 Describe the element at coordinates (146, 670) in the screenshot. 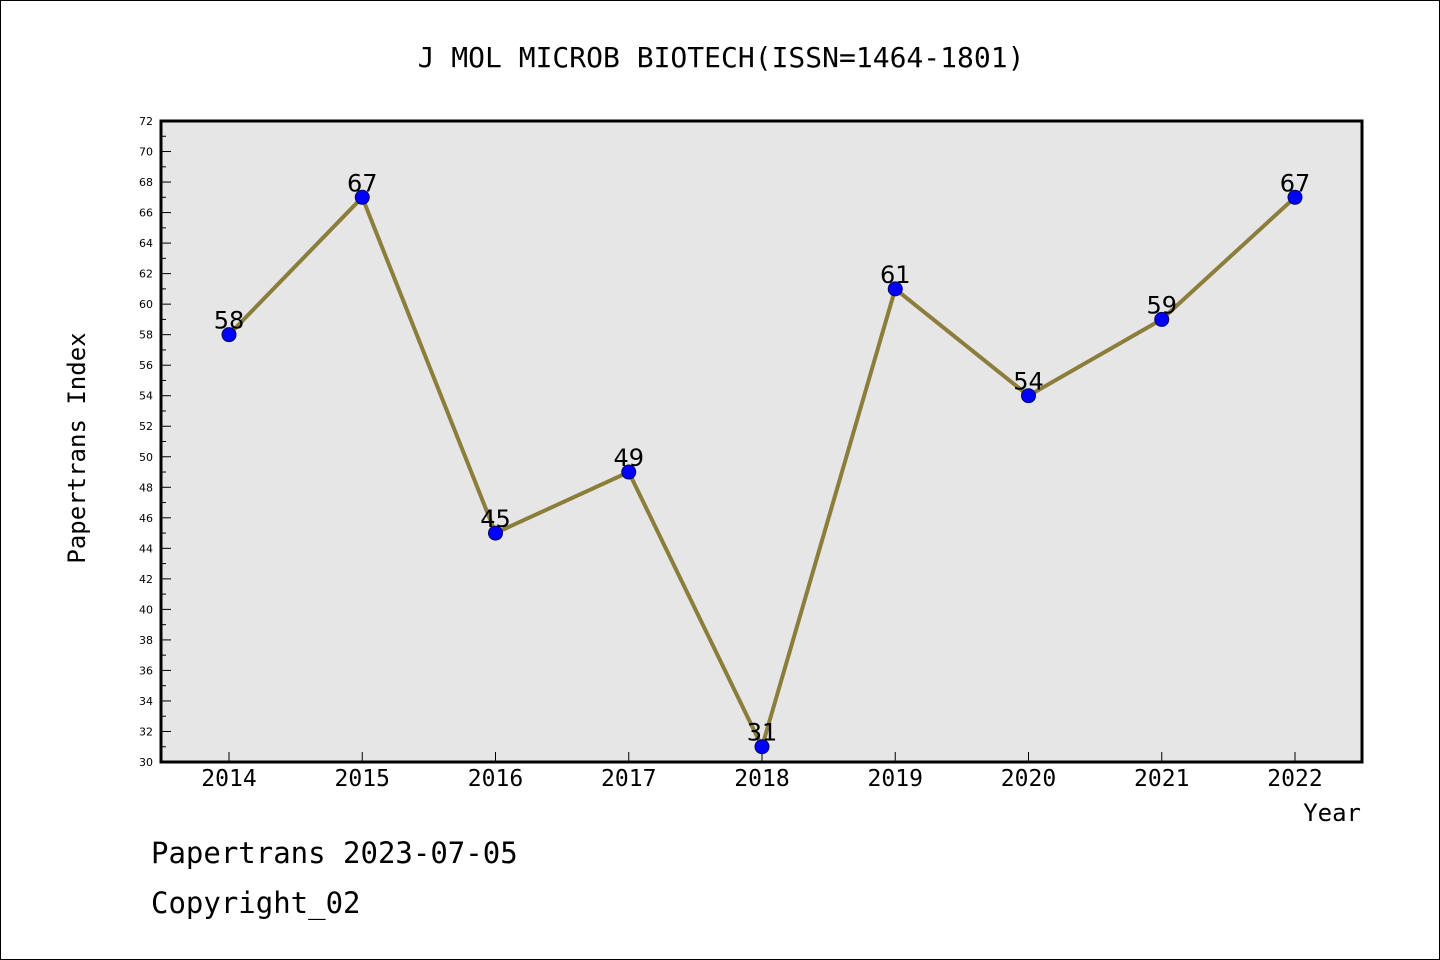

I see `y-tick-label: 36` at that location.